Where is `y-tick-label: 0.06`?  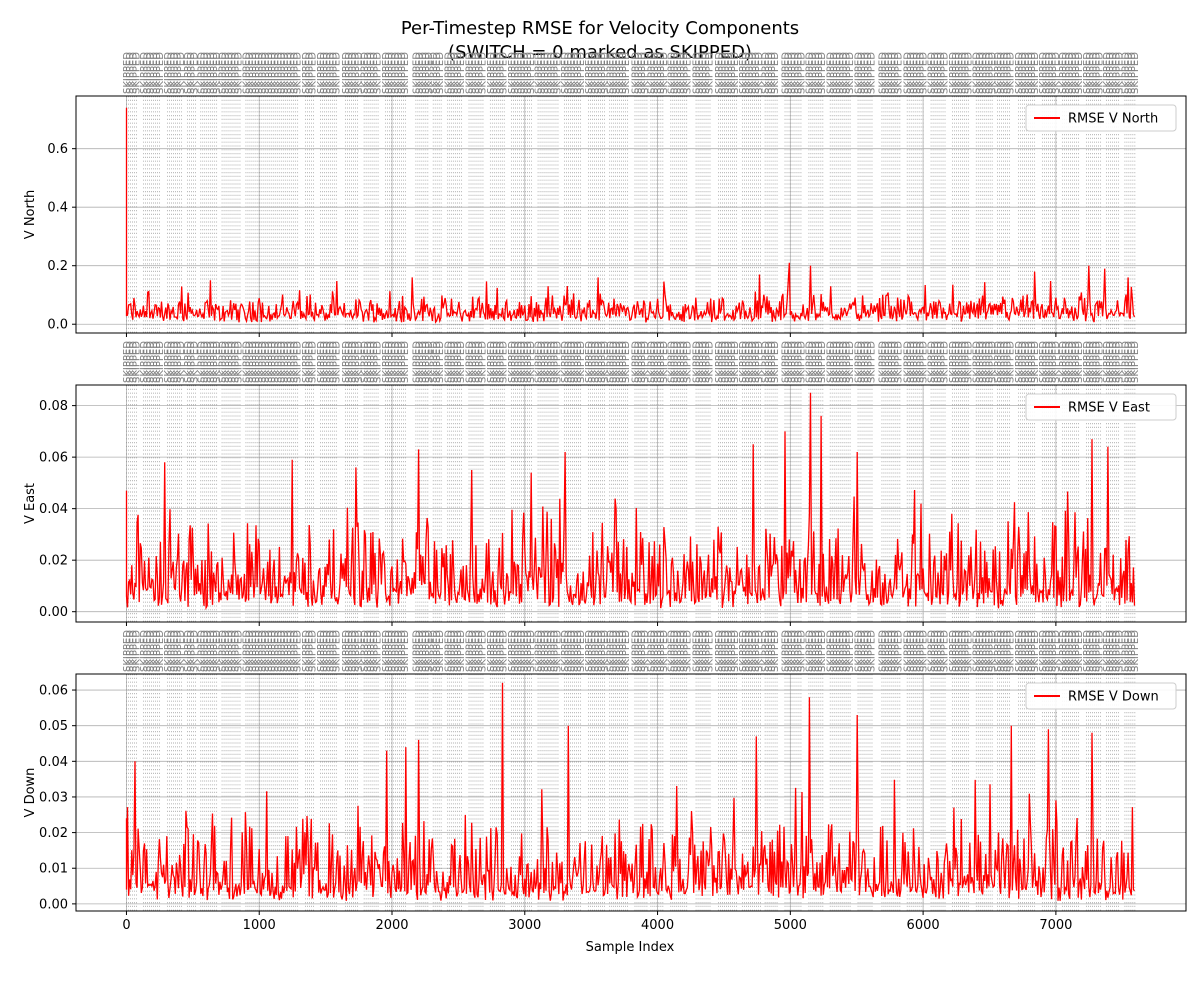 y-tick-label: 0.06 is located at coordinates (53, 691).